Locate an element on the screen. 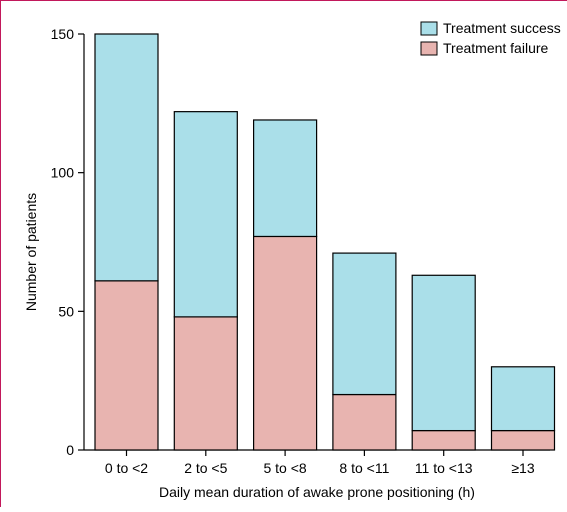 This screenshot has width=567, height=512. x-tick-label: ≥13 is located at coordinates (522, 468).